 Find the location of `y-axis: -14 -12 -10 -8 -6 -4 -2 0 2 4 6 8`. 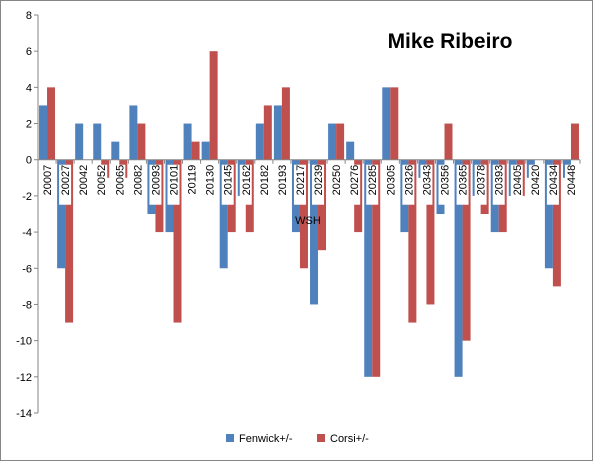

y-axis: -14 -12 -10 -8 -6 -4 -2 0 2 4 6 8 is located at coordinates (27, 215).